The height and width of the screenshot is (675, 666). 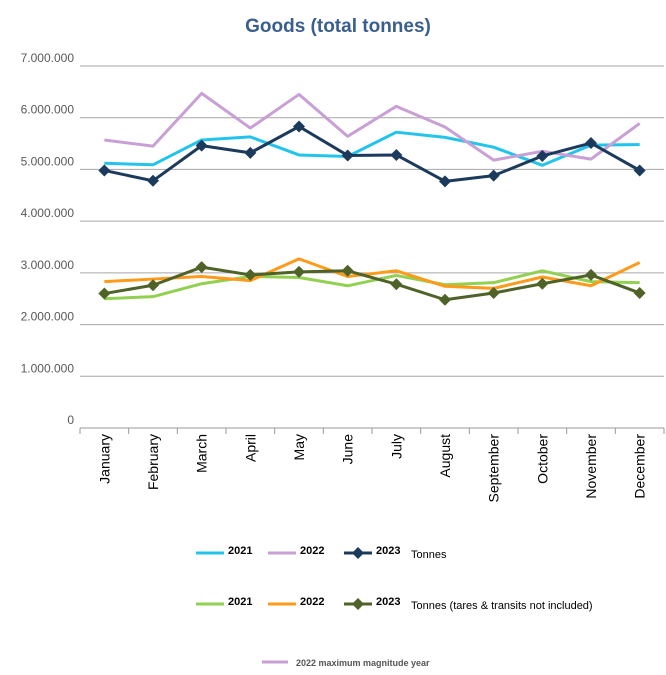 I want to click on series-2022-tonnes-excl, so click(x=372, y=273).